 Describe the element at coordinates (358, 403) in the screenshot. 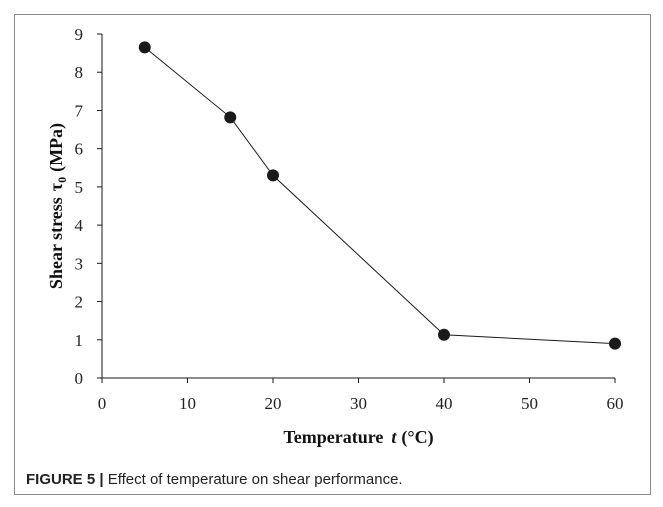

I see `x-tick-label: 30` at that location.